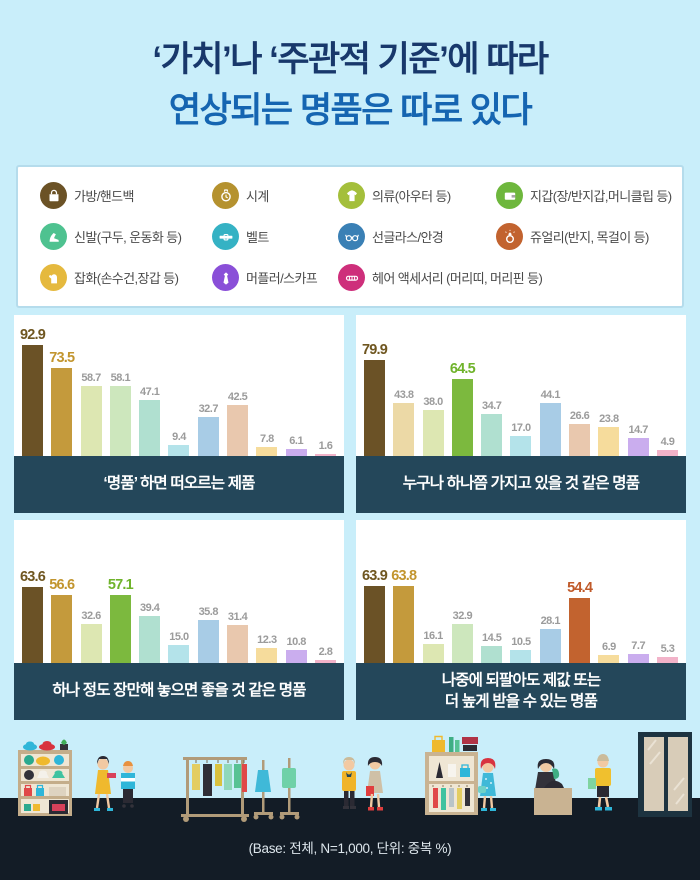  Describe the element at coordinates (665, 774) in the screenshot. I see `door` at that location.